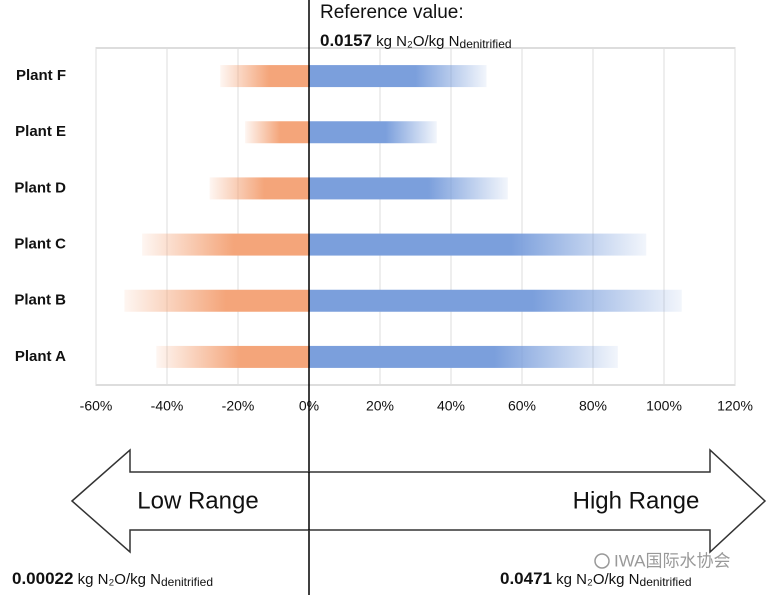  I want to click on reference-title: Reference value:, so click(392, 12).